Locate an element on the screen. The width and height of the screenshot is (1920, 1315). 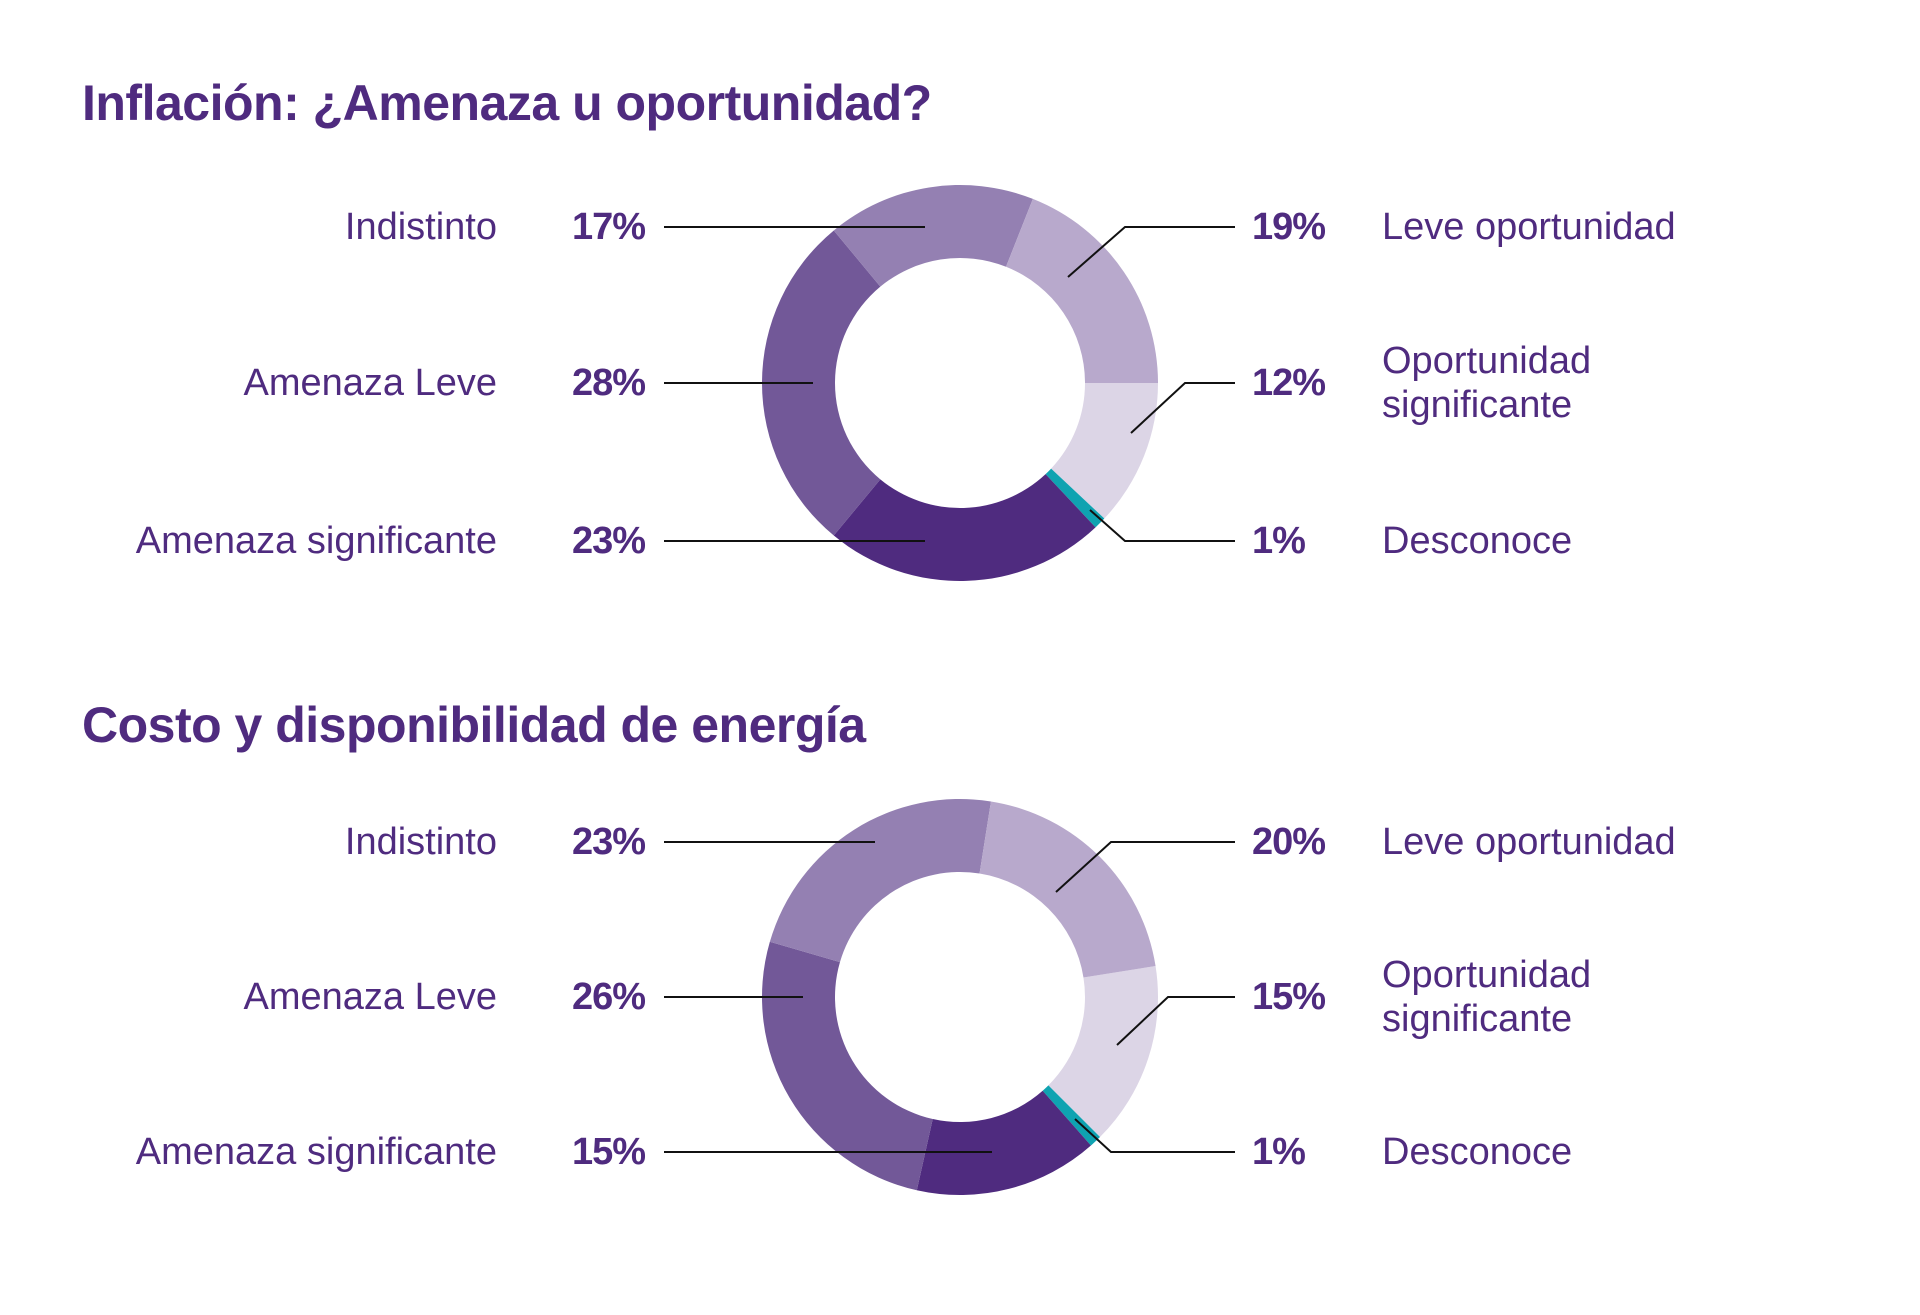
value-indistinto: 17% is located at coordinates (608, 227).